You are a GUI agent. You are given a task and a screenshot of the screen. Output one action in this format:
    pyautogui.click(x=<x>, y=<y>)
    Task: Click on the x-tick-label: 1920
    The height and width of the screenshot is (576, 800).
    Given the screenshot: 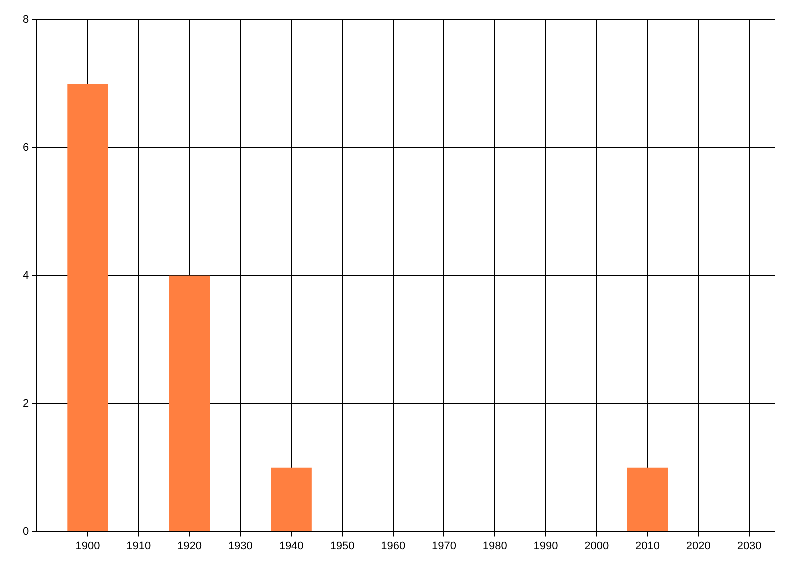 What is the action you would take?
    pyautogui.click(x=190, y=546)
    